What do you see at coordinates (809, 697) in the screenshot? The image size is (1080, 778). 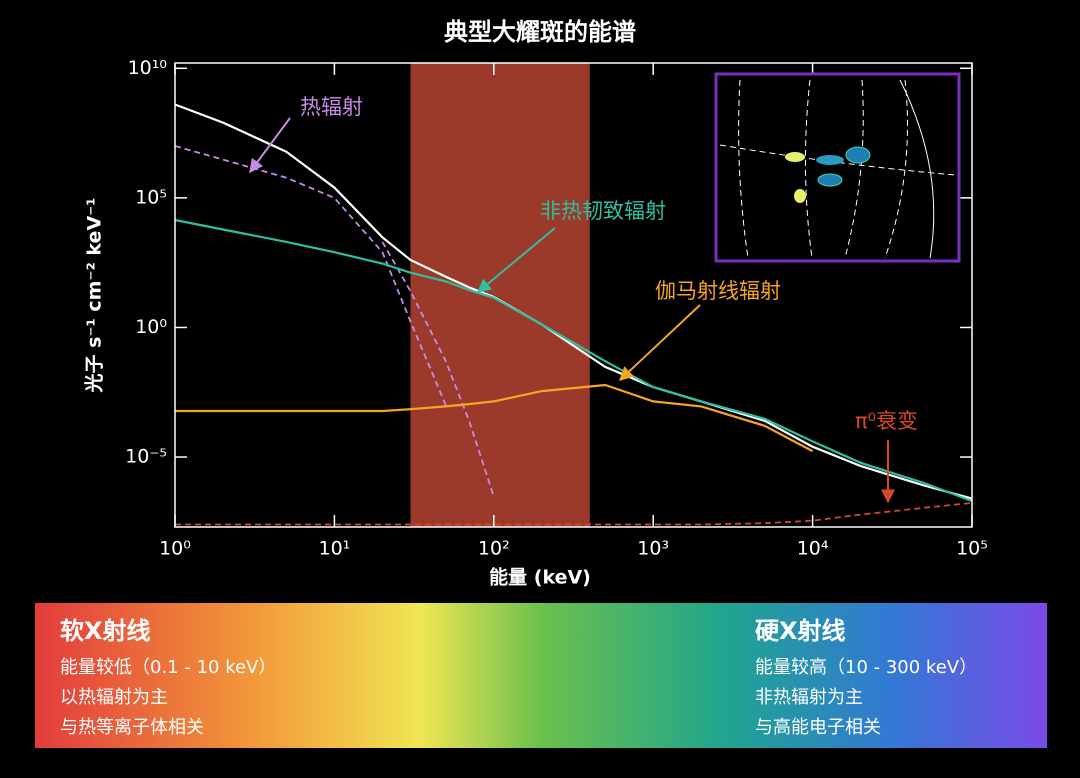 I see `band-text: 非热辐射为主` at bounding box center [809, 697].